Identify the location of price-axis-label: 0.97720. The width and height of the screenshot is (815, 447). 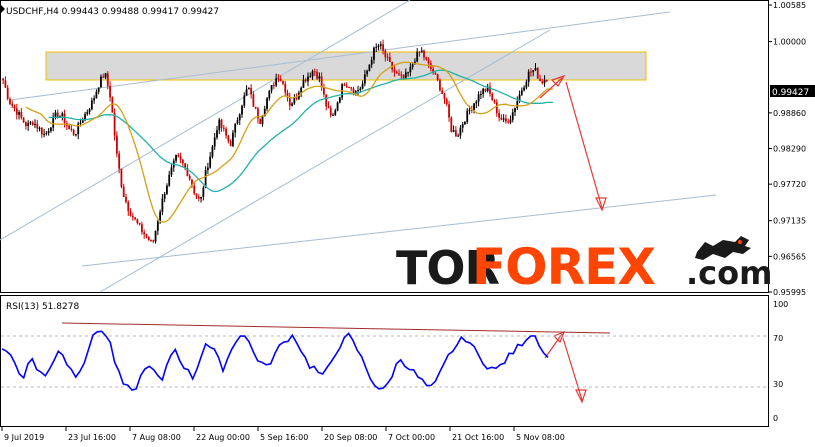
(789, 184).